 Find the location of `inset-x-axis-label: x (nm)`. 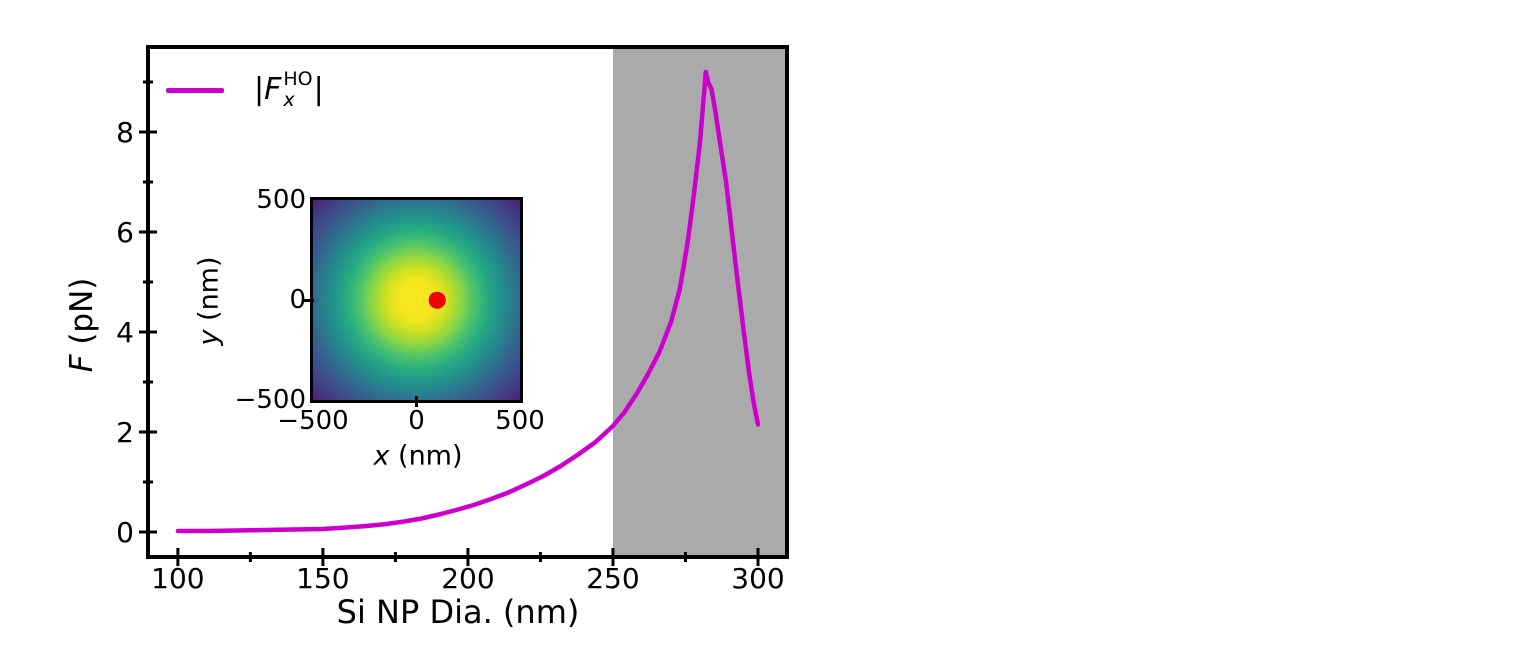

inset-x-axis-label: x (nm) is located at coordinates (417, 456).